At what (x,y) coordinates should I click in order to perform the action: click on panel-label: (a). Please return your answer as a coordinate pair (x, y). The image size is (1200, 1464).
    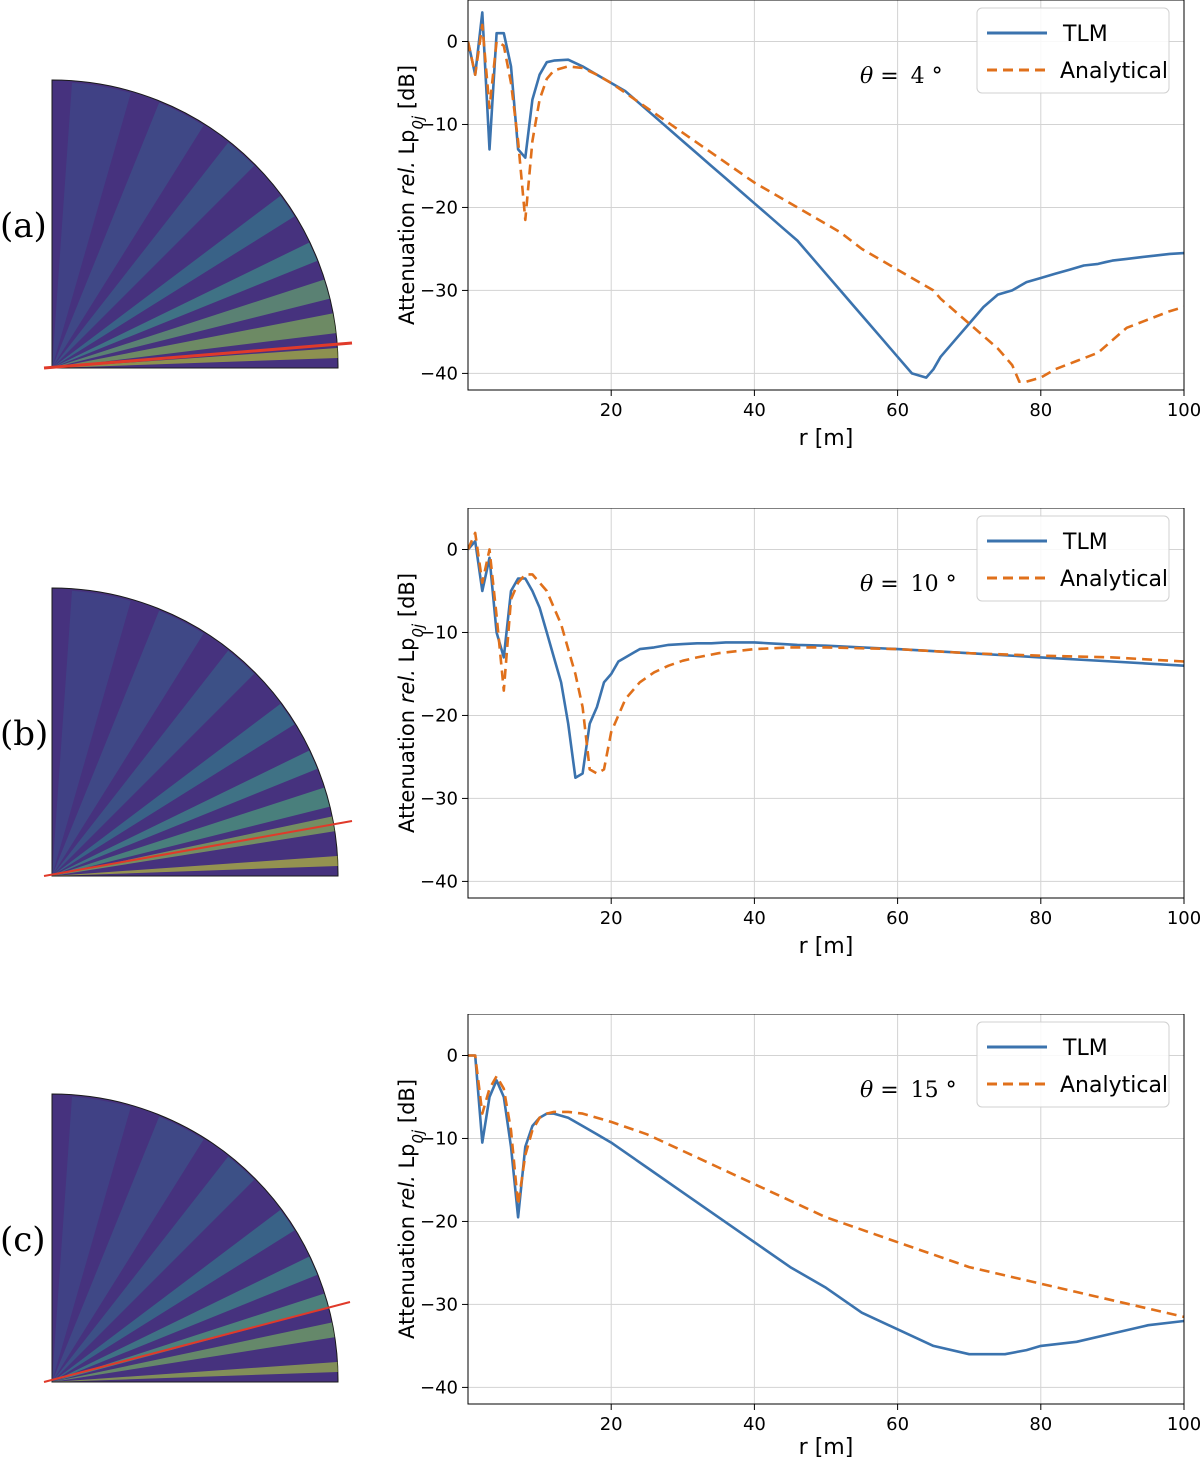
    Looking at the image, I should click on (23, 226).